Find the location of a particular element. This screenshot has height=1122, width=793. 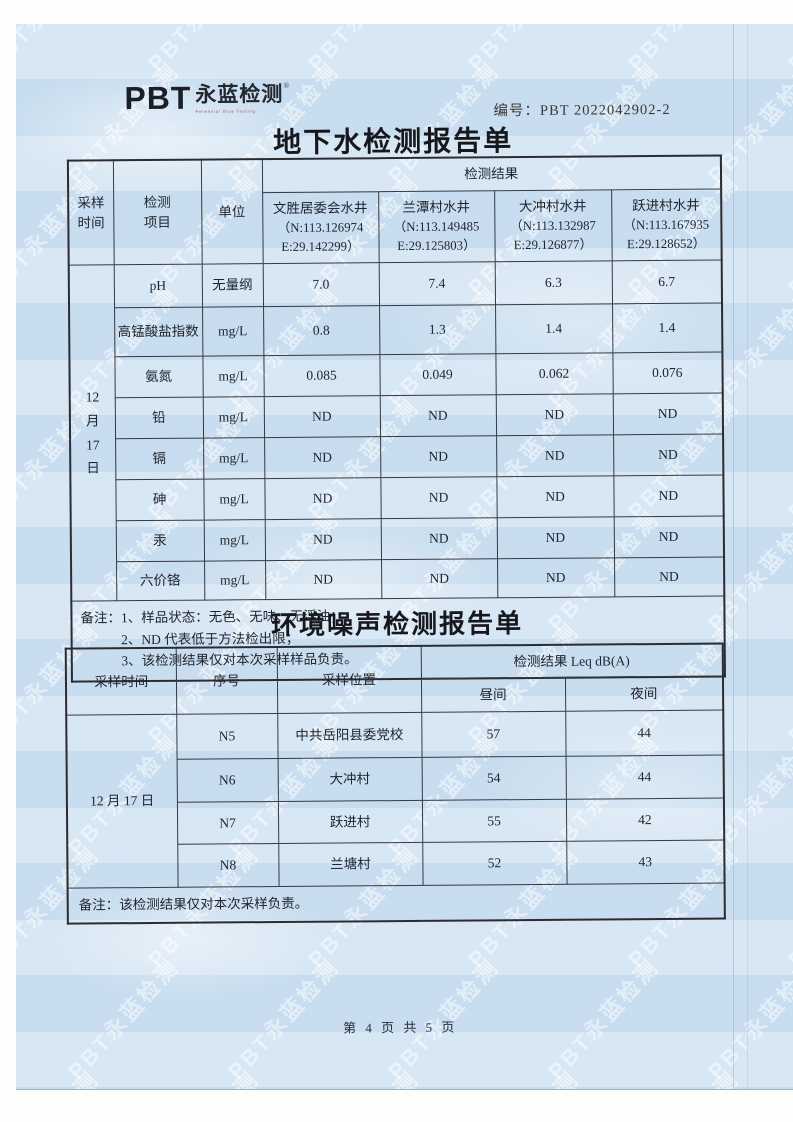

serial-cell: N8 is located at coordinates (228, 865).